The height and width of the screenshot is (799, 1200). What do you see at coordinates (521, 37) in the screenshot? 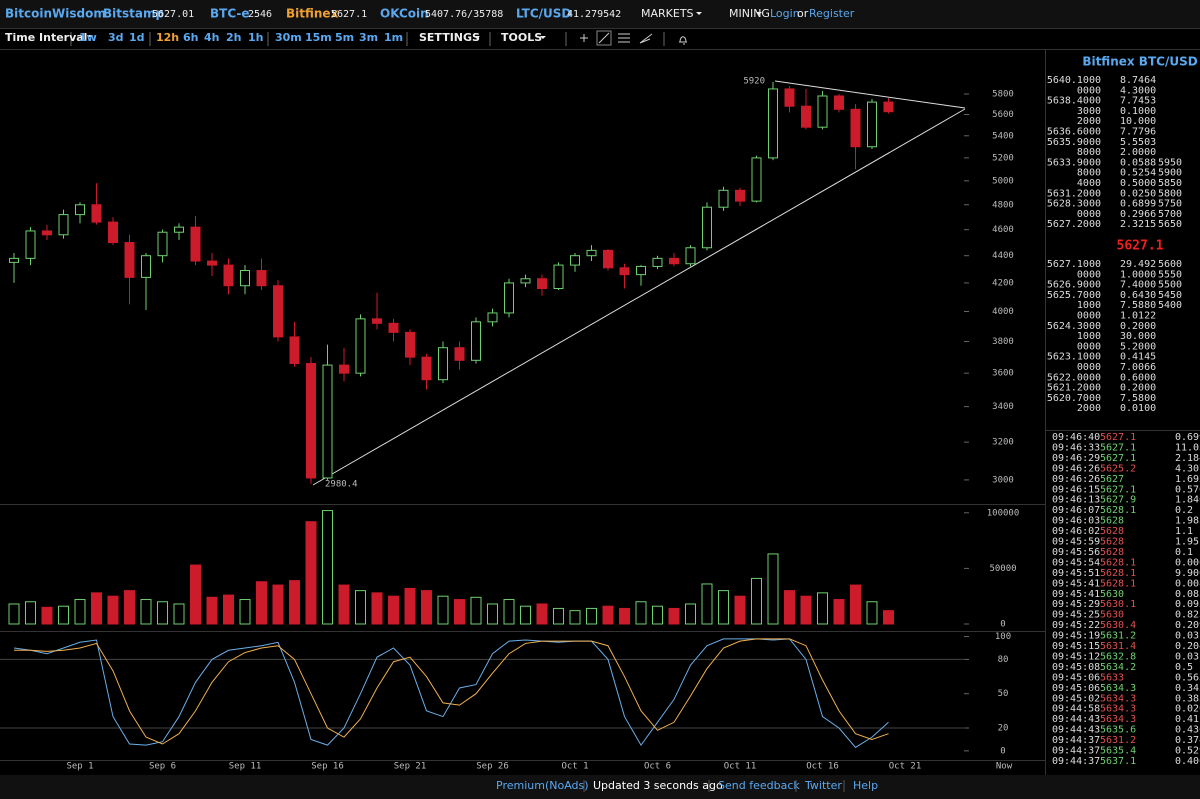
I see `toolbar-menu: TOOLS` at bounding box center [521, 37].